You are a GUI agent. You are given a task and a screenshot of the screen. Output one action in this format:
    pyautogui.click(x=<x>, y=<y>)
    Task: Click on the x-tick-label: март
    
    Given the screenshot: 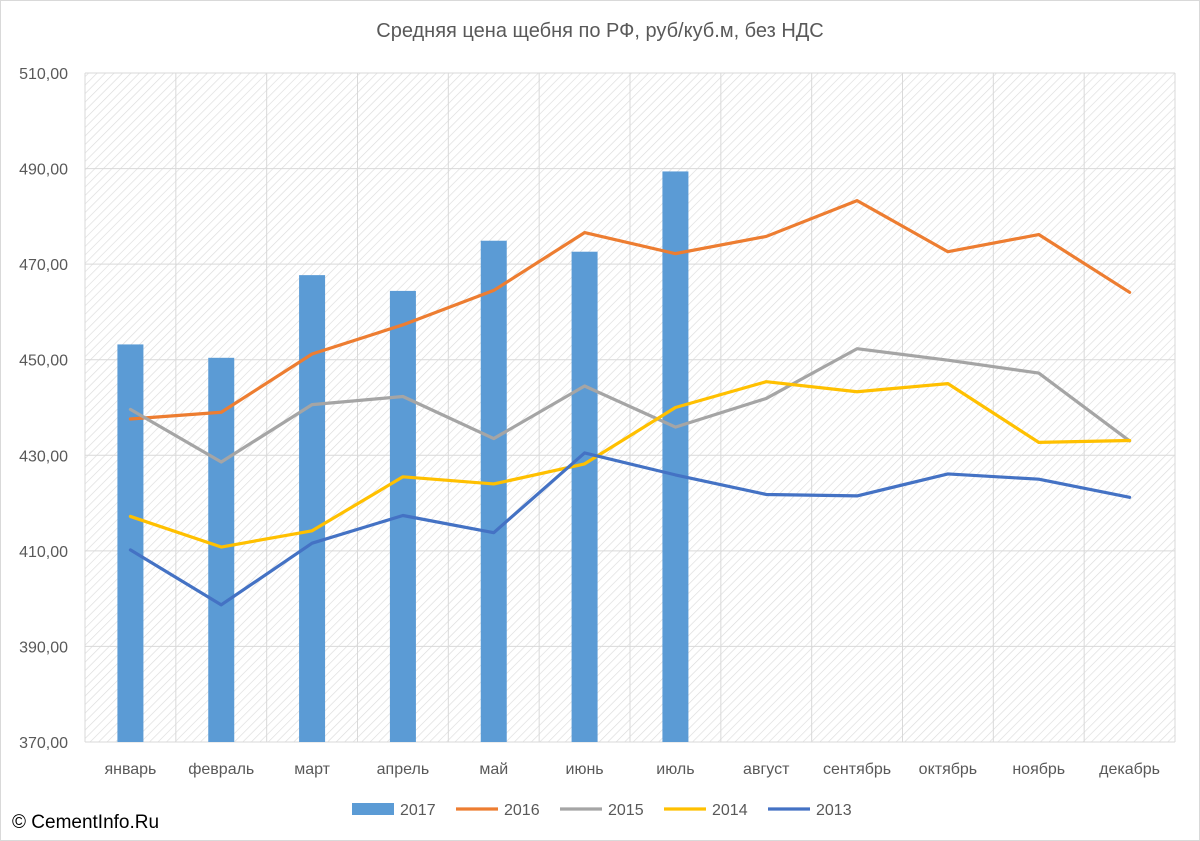 What is the action you would take?
    pyautogui.click(x=312, y=769)
    